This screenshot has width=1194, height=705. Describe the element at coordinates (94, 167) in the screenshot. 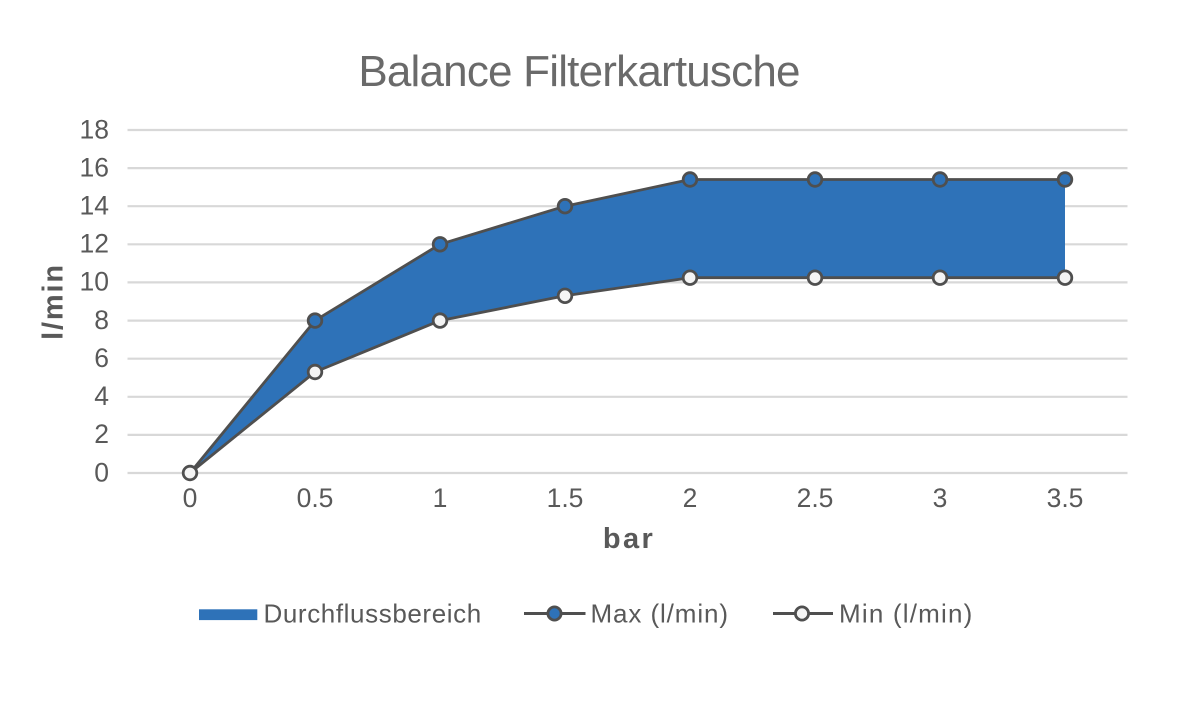

I see `svg-text: 16` at that location.